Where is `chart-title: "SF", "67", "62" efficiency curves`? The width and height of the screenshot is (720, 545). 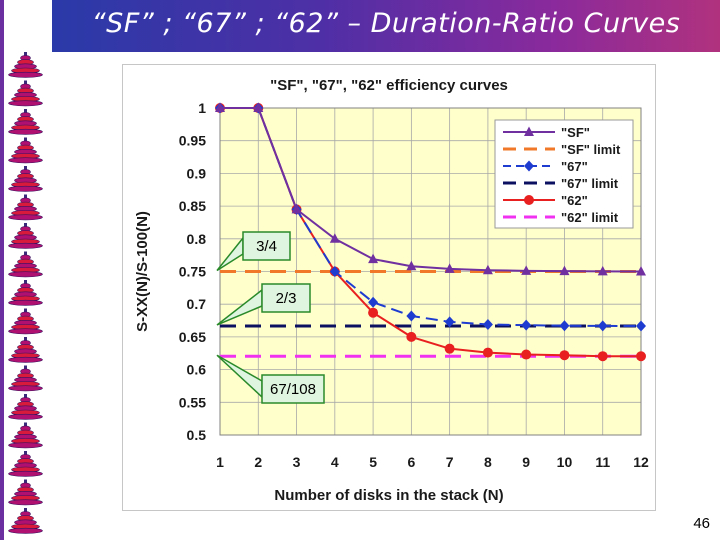 chart-title: "SF", "67", "62" efficiency curves is located at coordinates (389, 85).